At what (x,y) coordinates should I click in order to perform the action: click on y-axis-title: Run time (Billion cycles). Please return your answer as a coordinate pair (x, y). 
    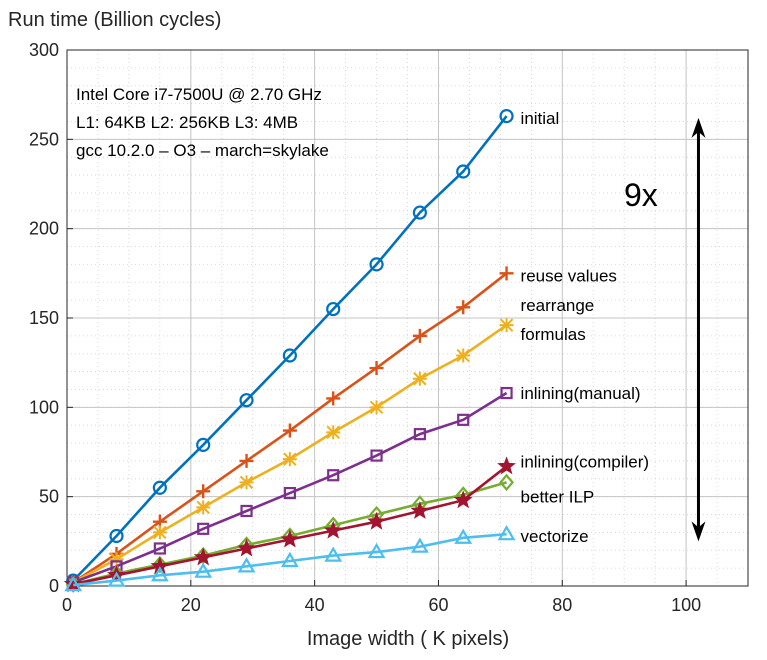
    Looking at the image, I should click on (114, 20).